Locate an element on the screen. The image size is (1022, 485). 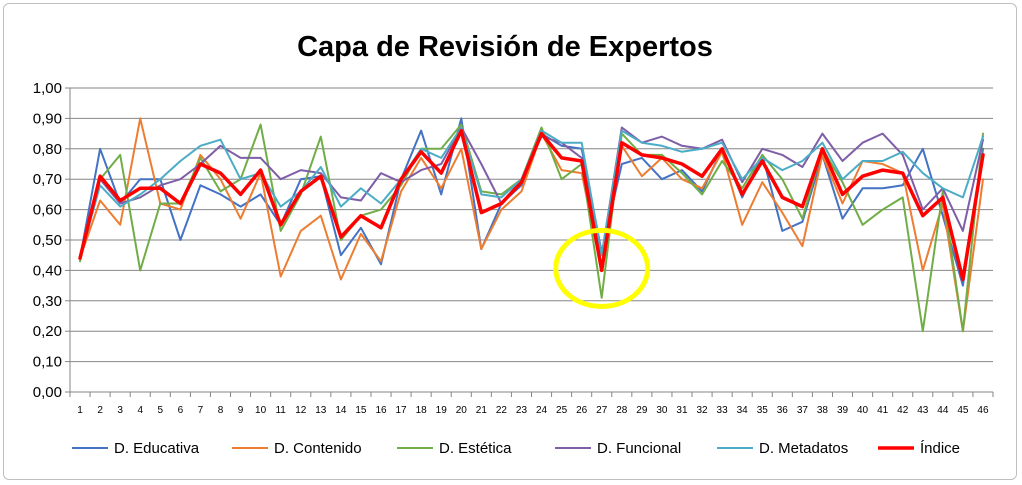
x-tick-label-29: 29 is located at coordinates (642, 410).